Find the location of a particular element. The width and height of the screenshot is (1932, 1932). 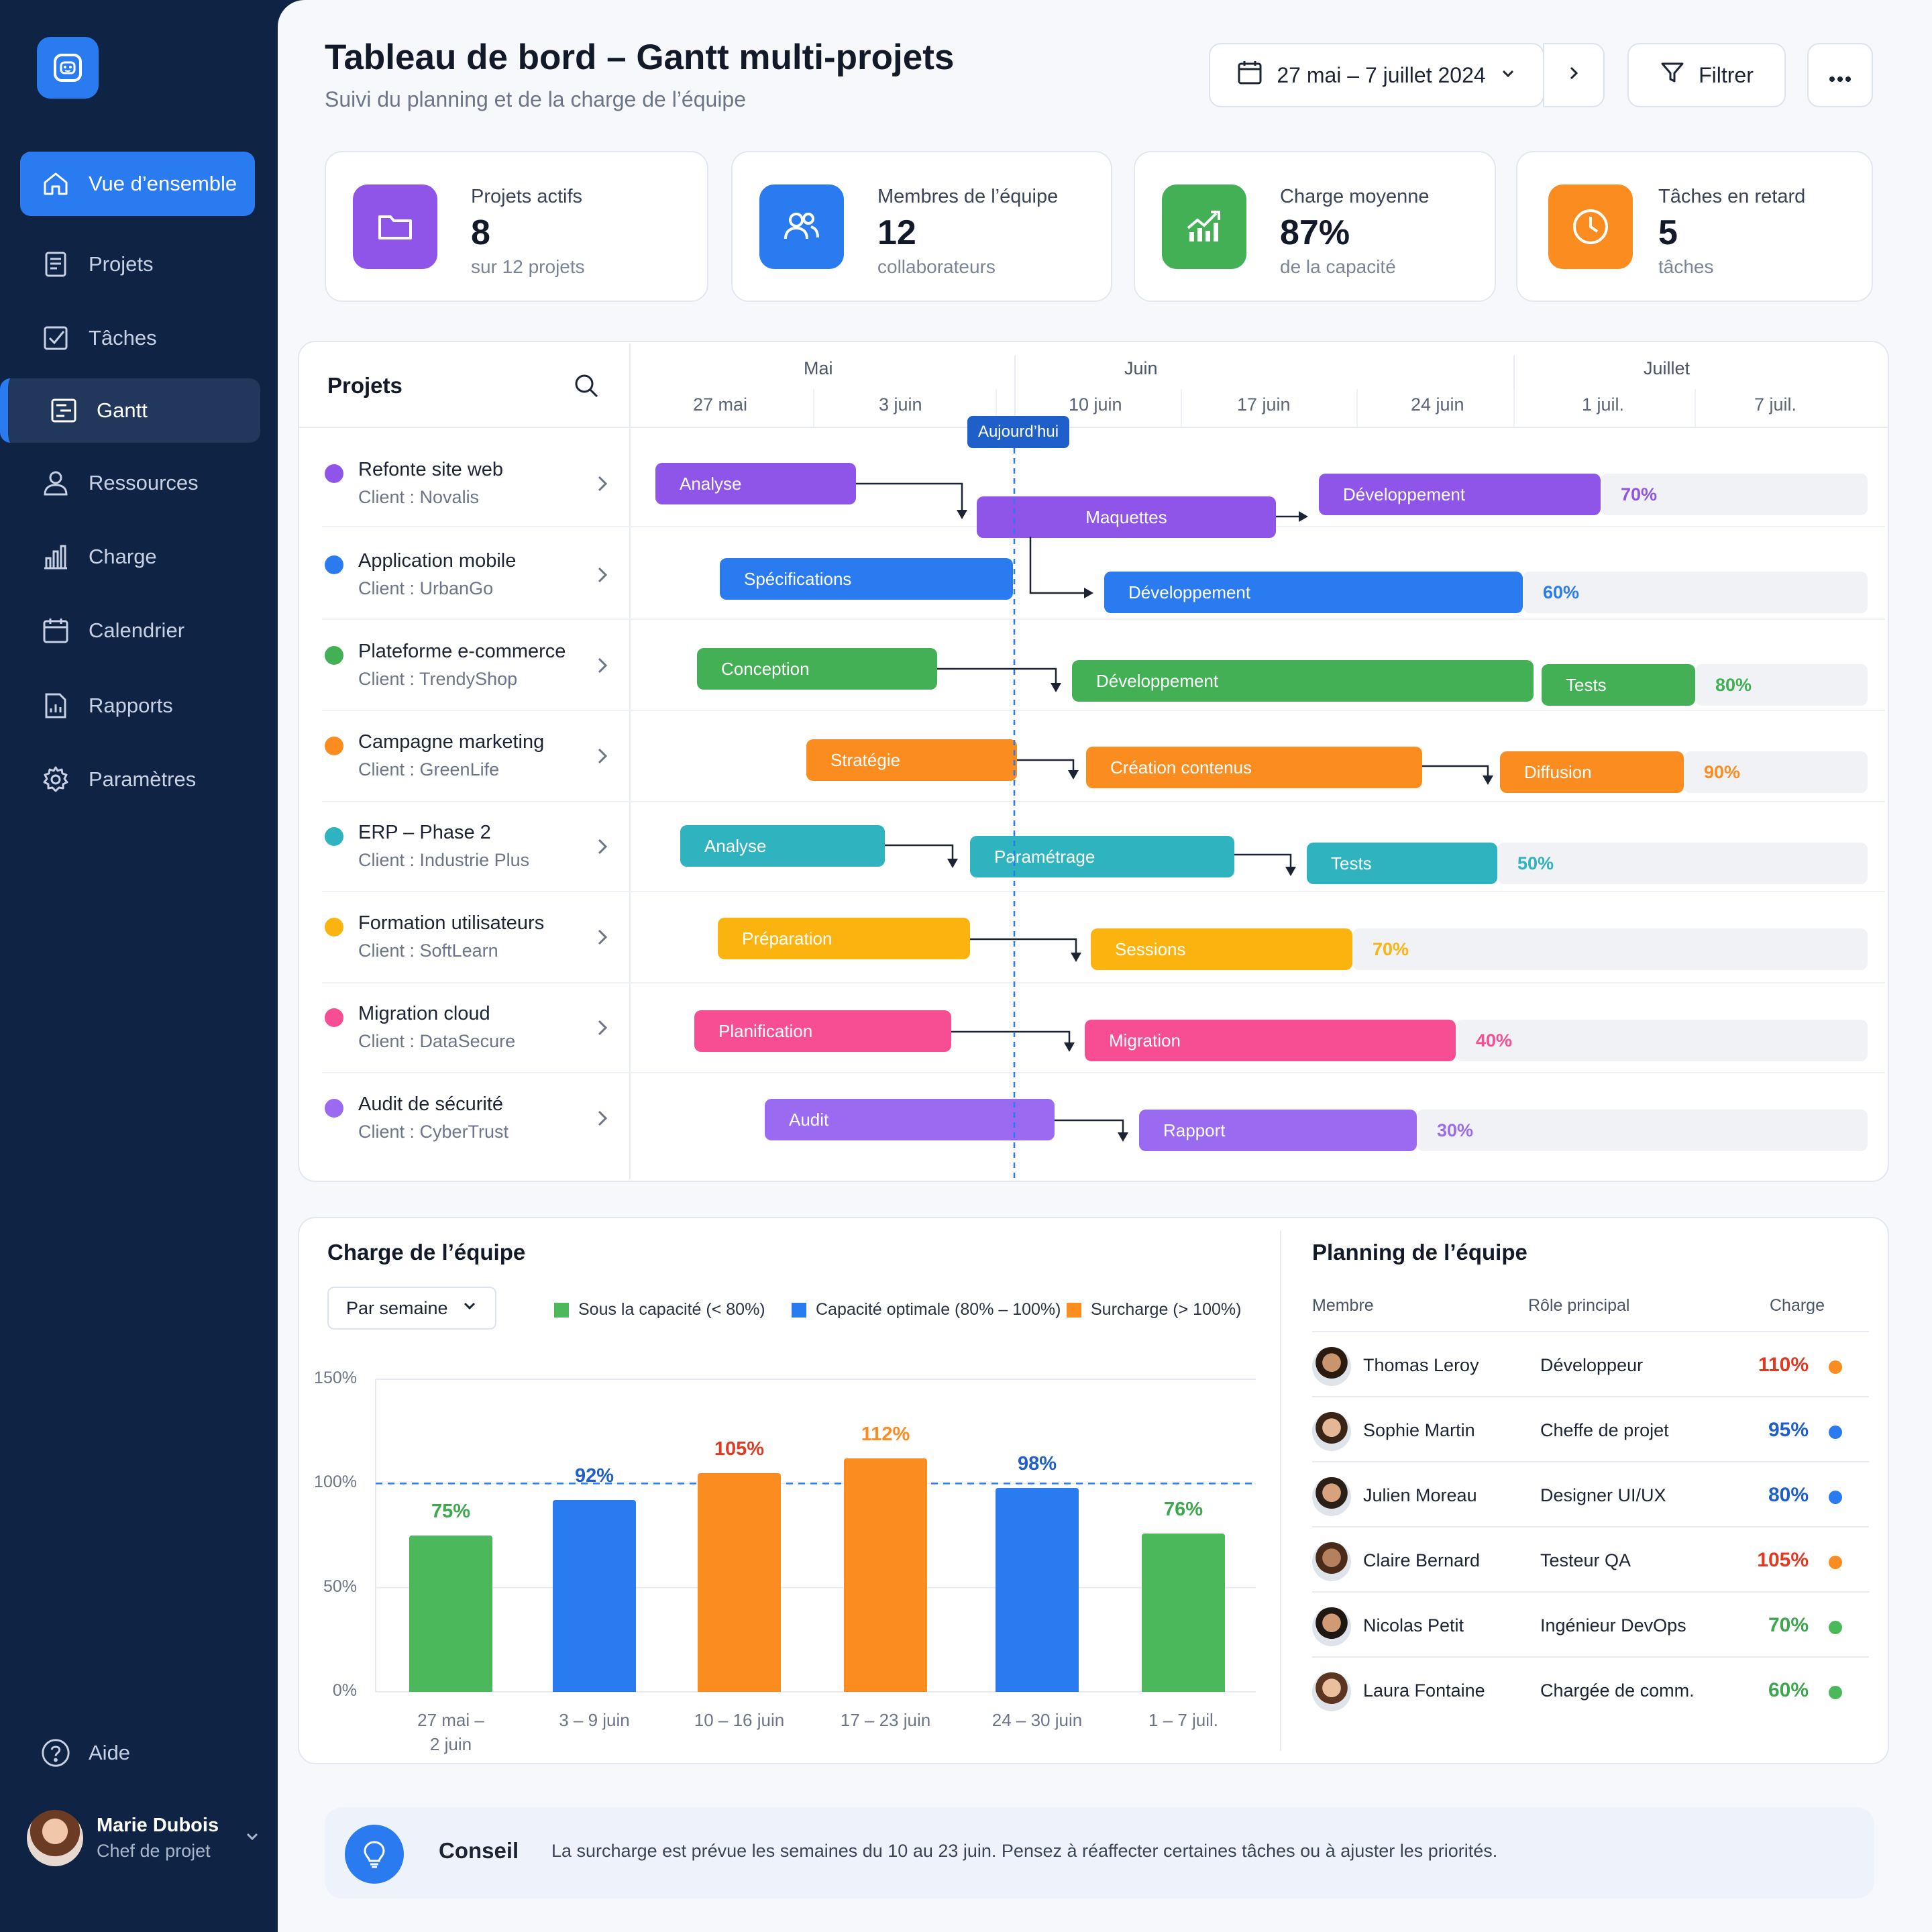

app-logo-icon is located at coordinates (68, 68).